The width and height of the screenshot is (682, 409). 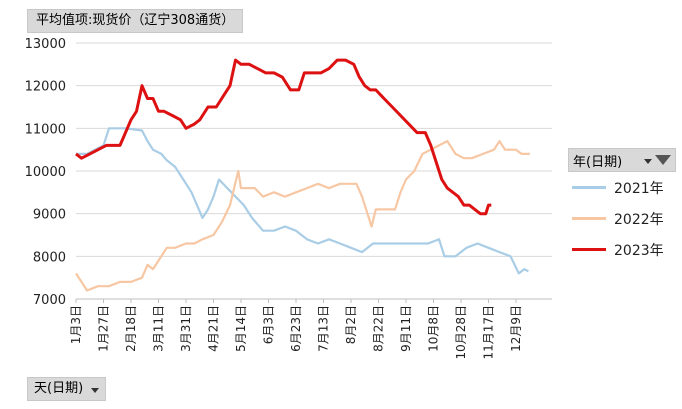 I want to click on legend-label: 2023年, so click(x=639, y=250).